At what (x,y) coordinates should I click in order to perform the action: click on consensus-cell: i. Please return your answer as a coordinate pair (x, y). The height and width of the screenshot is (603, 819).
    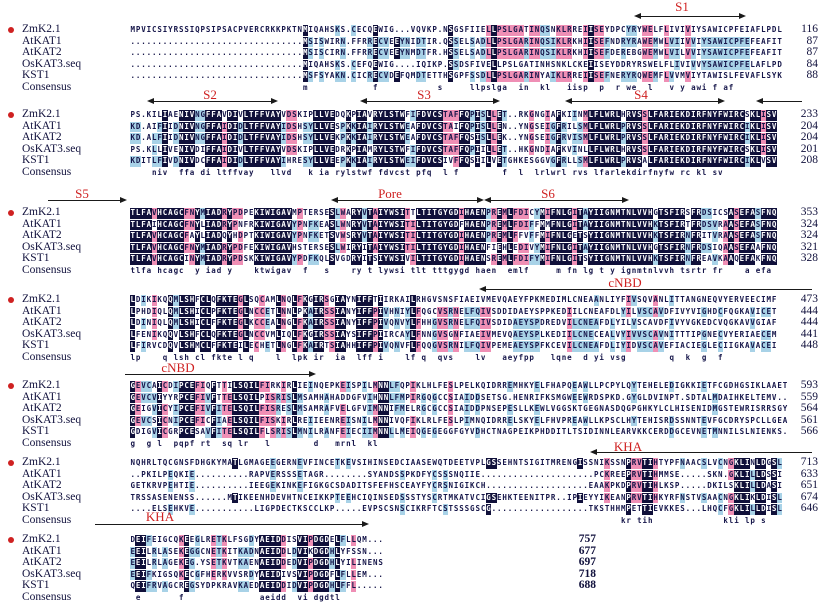
    Looking at the image, I should click on (569, 87).